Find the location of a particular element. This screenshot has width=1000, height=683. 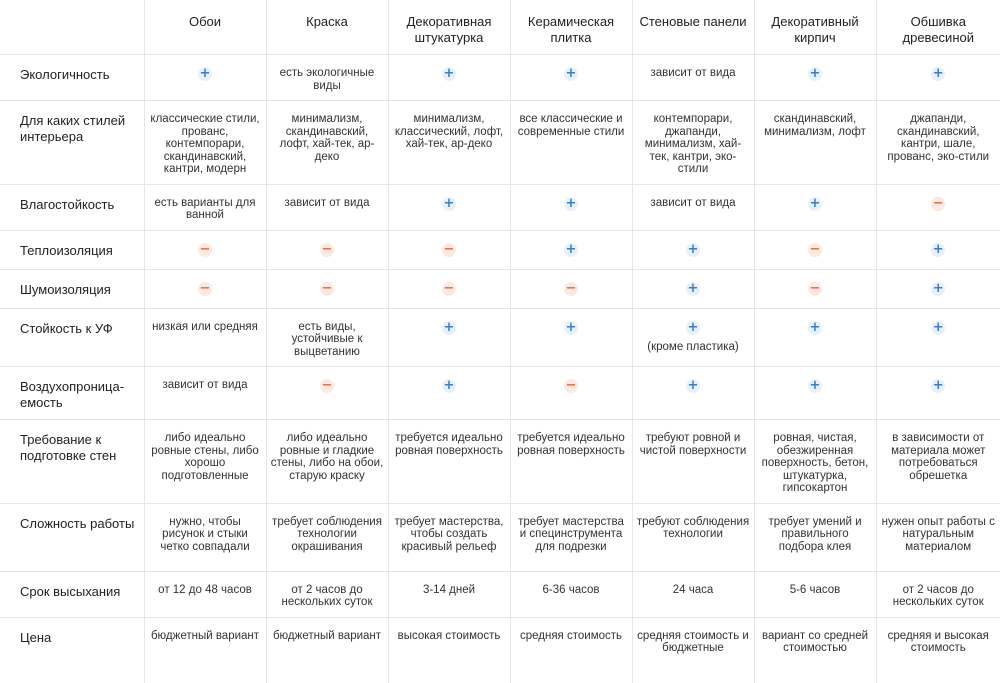

table-cell: от 2 часов до нескольких суток is located at coordinates (938, 594).